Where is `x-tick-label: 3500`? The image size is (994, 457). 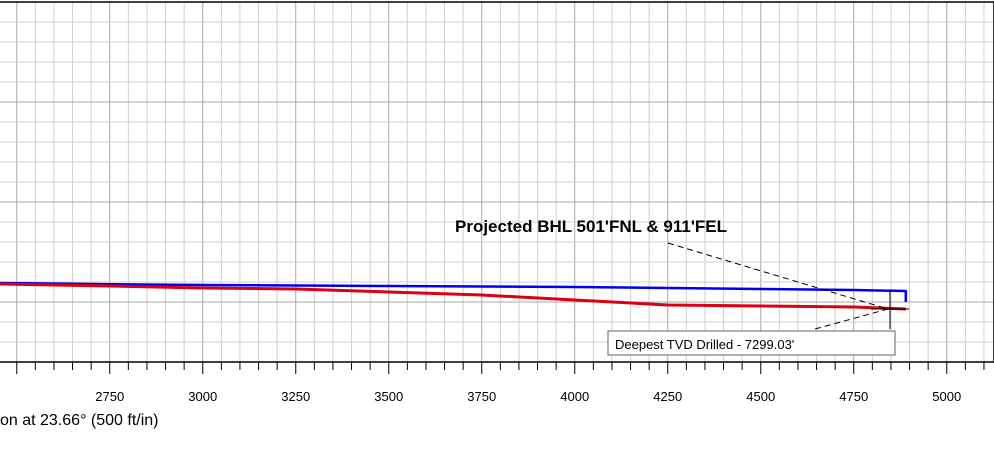
x-tick-label: 3500 is located at coordinates (388, 396).